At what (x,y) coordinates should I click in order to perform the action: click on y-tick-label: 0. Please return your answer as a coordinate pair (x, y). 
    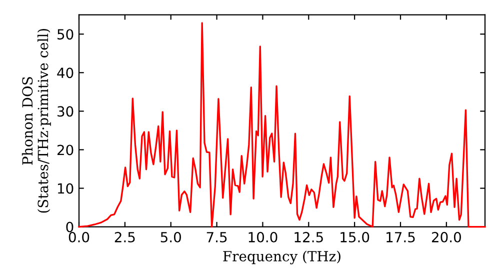
    Looking at the image, I should click on (70, 227).